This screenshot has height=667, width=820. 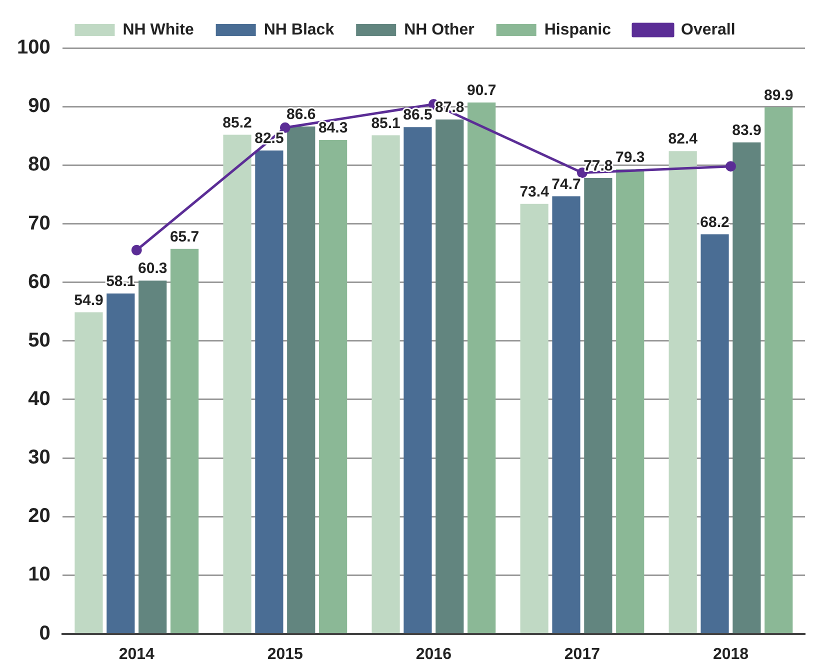 What do you see at coordinates (158, 29) in the screenshot?
I see `legend-label: NH White` at bounding box center [158, 29].